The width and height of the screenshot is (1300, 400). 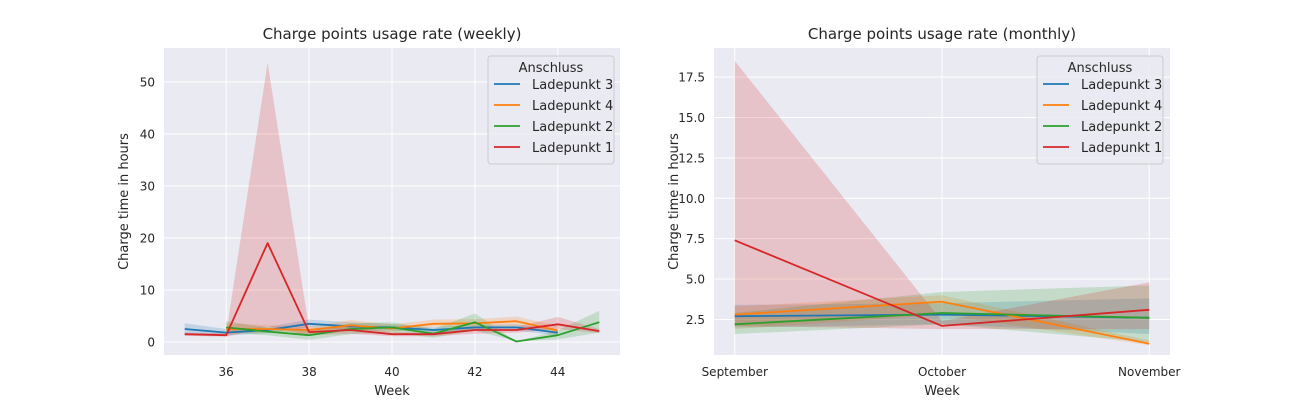 I want to click on x-tick-label: October, so click(x=942, y=372).